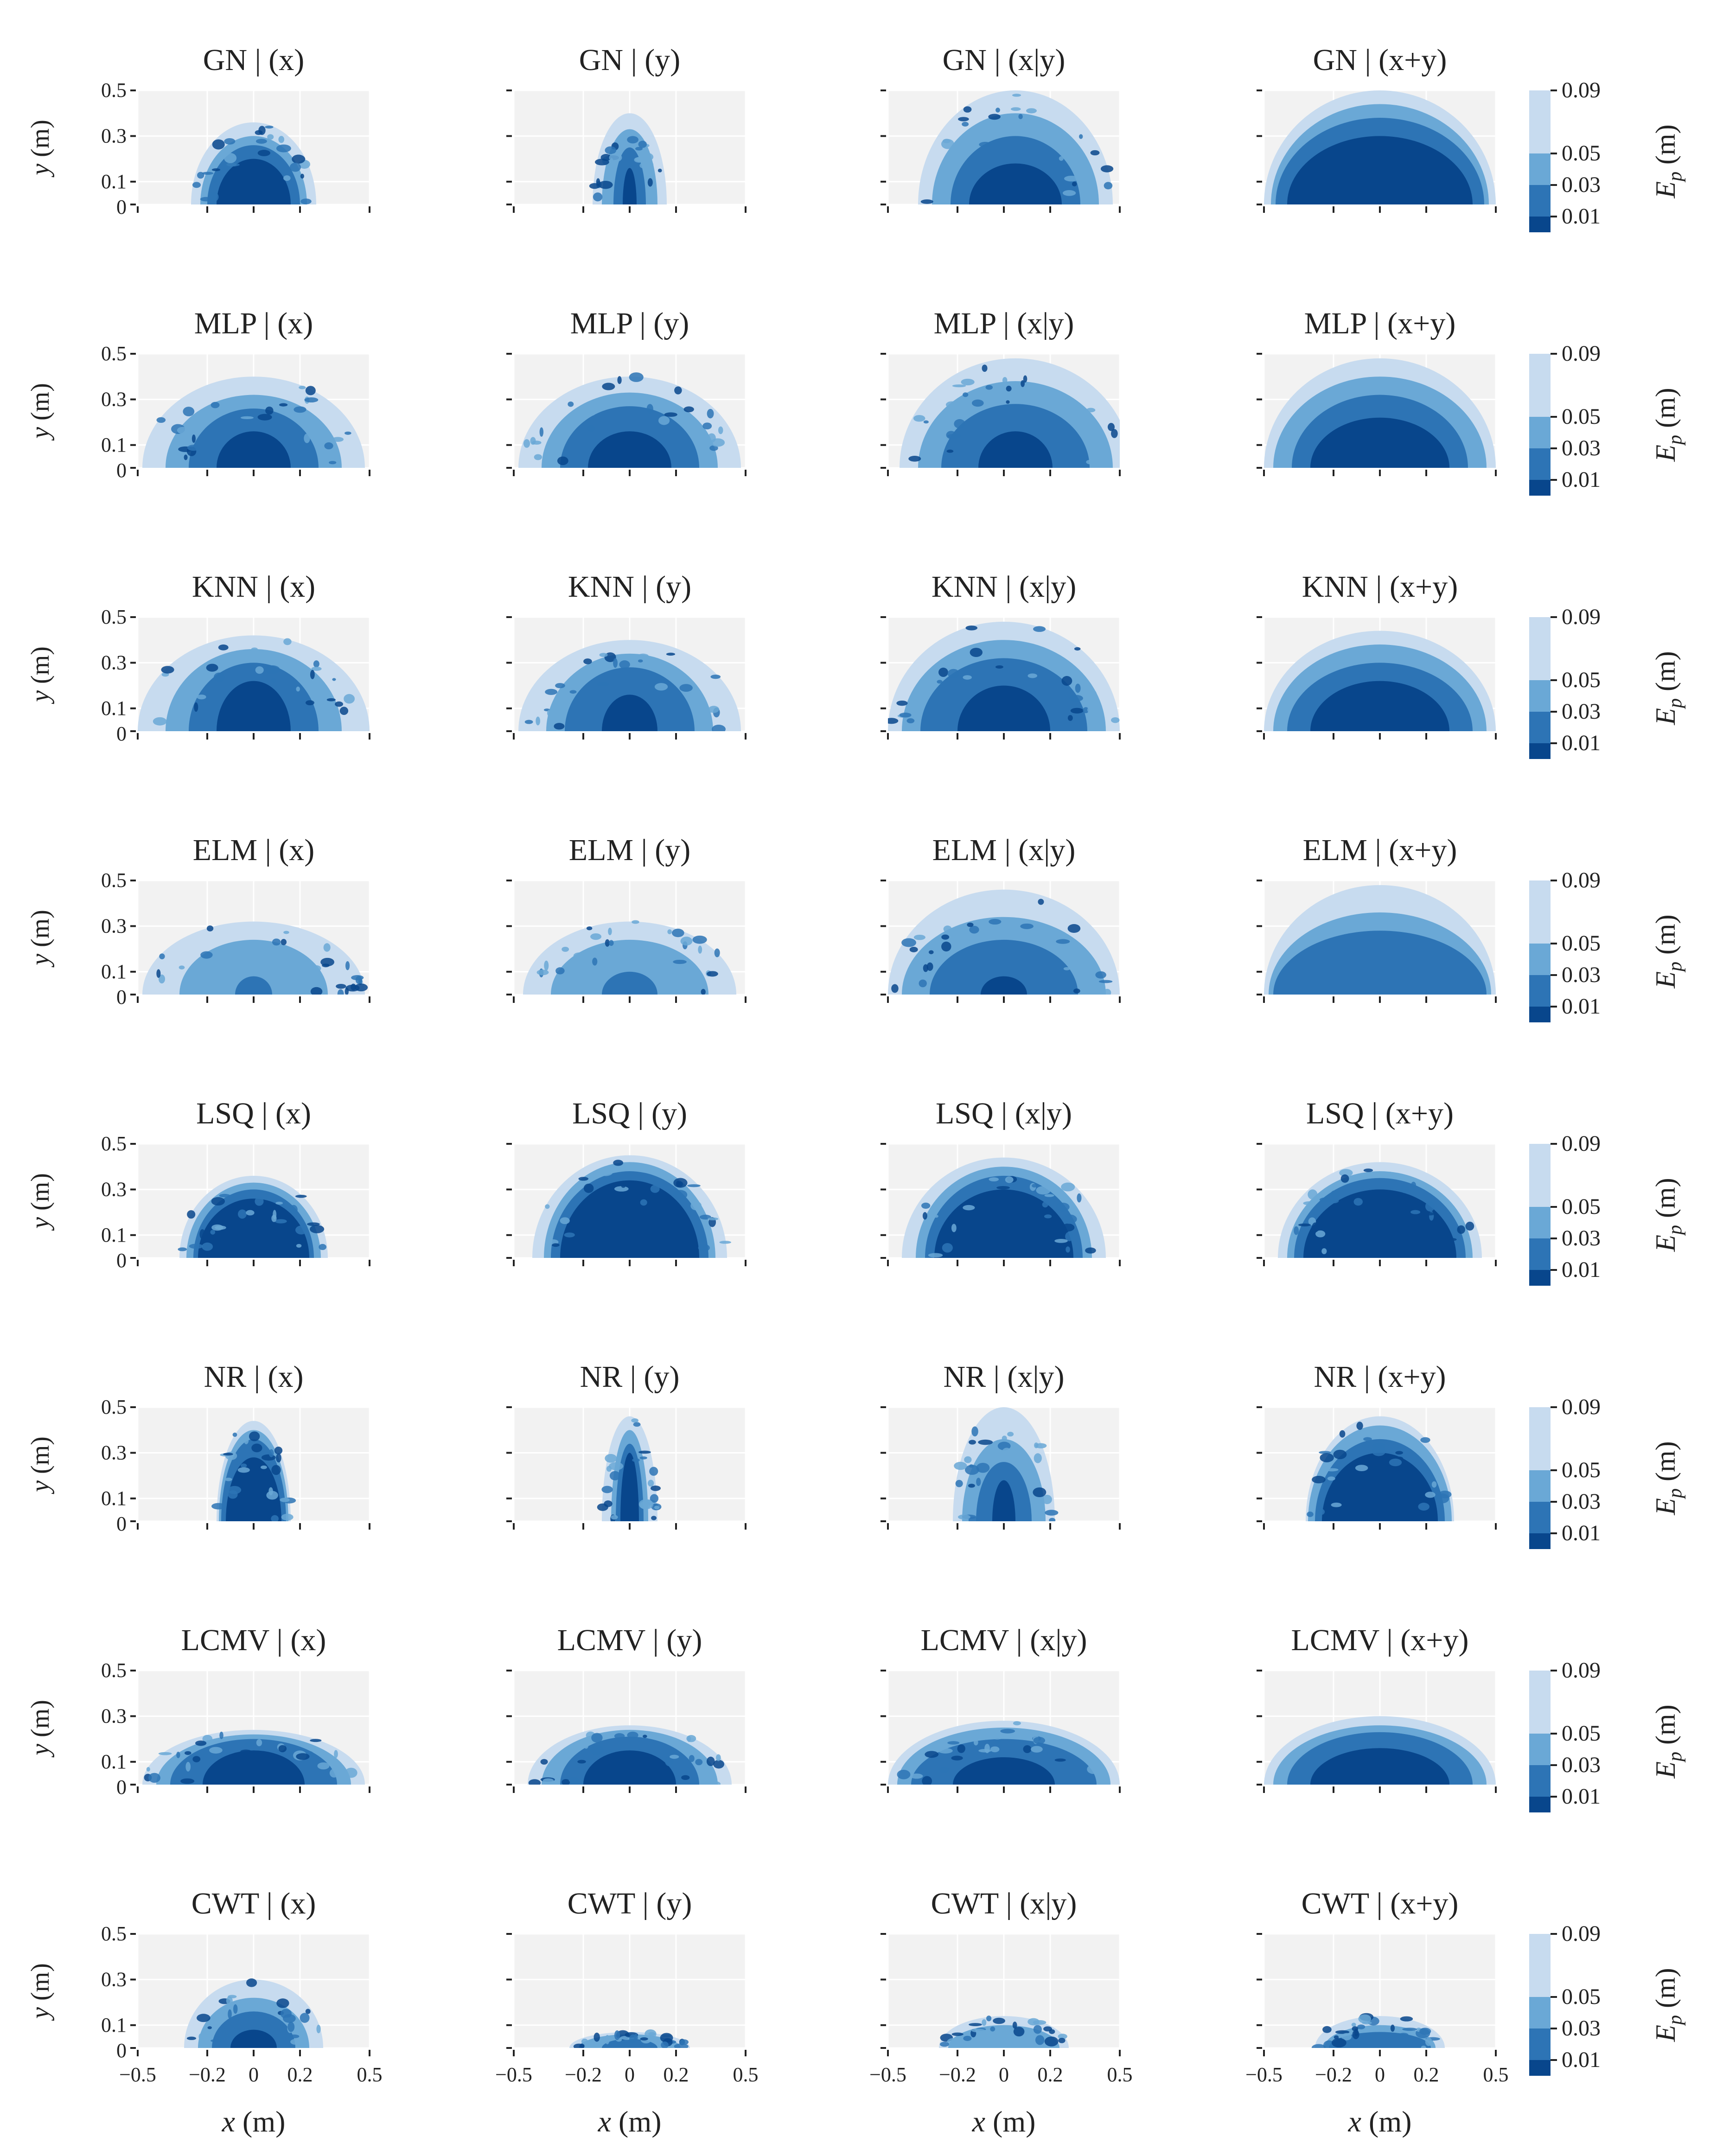 Image resolution: width=1723 pixels, height=2156 pixels. Describe the element at coordinates (41, 1729) in the screenshot. I see `y-axis-label: y (m)` at that location.